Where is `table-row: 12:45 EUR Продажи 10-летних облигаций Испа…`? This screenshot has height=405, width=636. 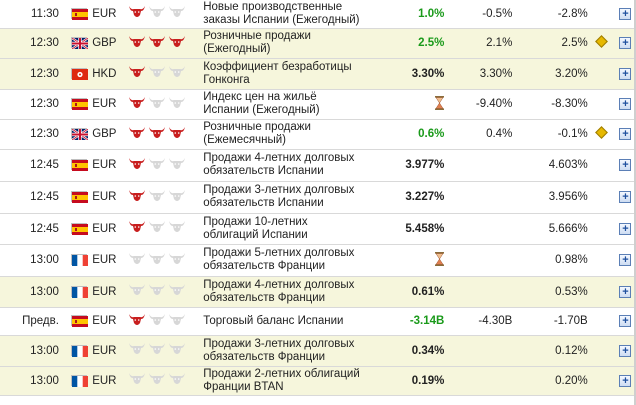 table-row: 12:45 EUR Продажи 10-летних облигаций Испа… is located at coordinates (318, 229).